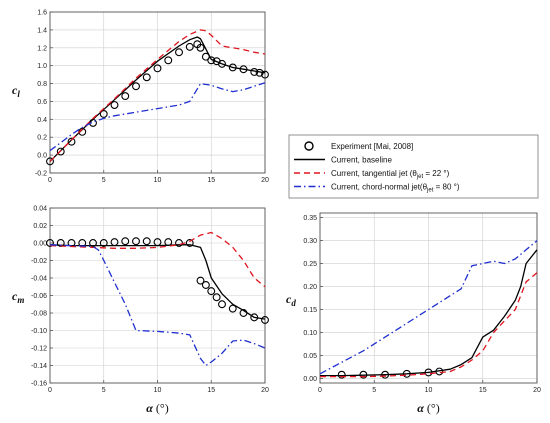  Describe the element at coordinates (537, 390) in the screenshot. I see `cd-x-tick-label: 20` at that location.